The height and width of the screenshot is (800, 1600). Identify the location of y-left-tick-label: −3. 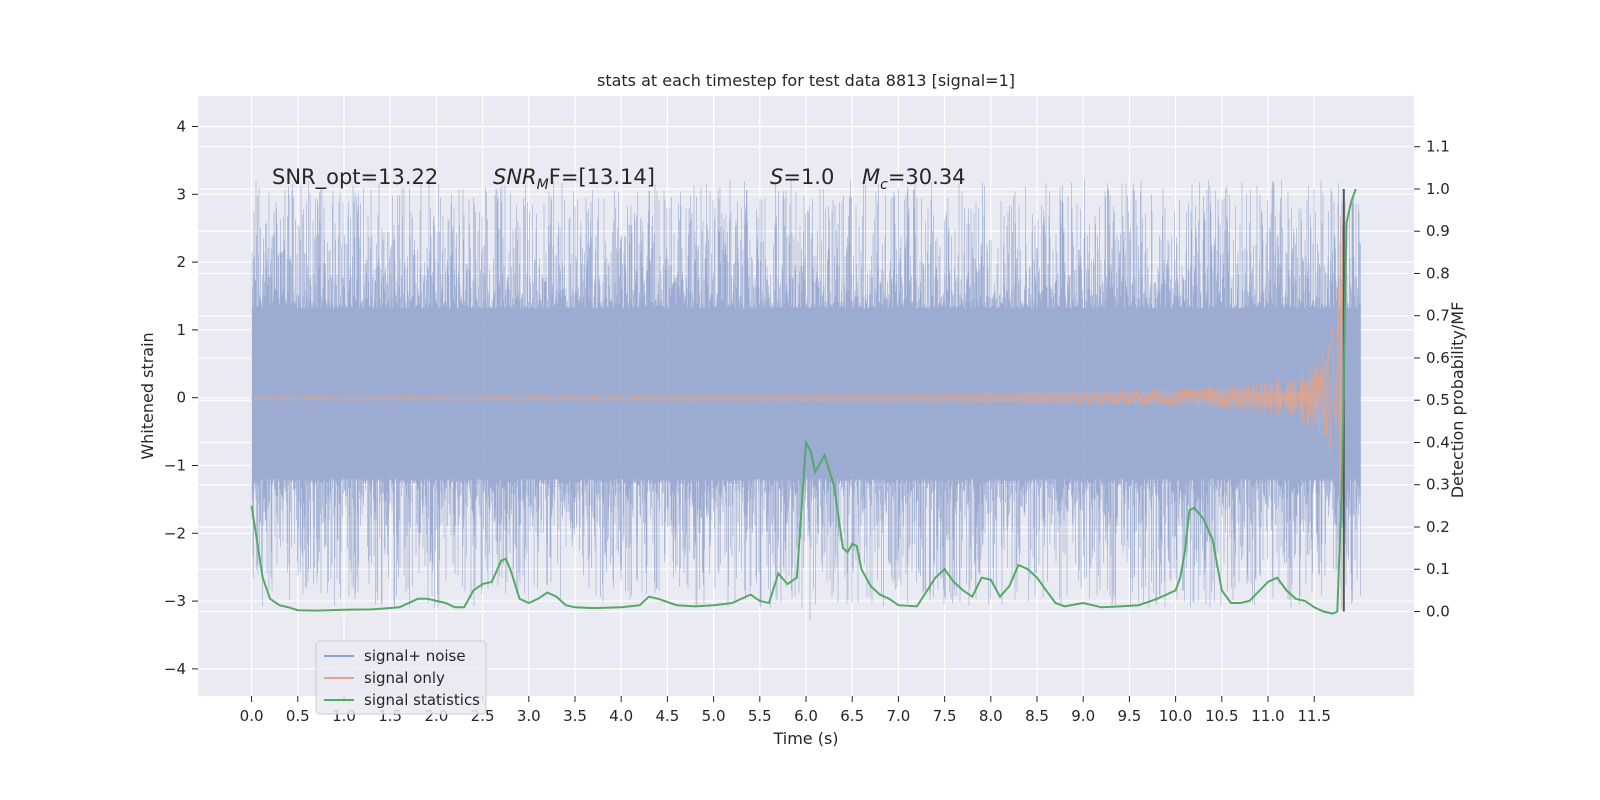
(175, 601).